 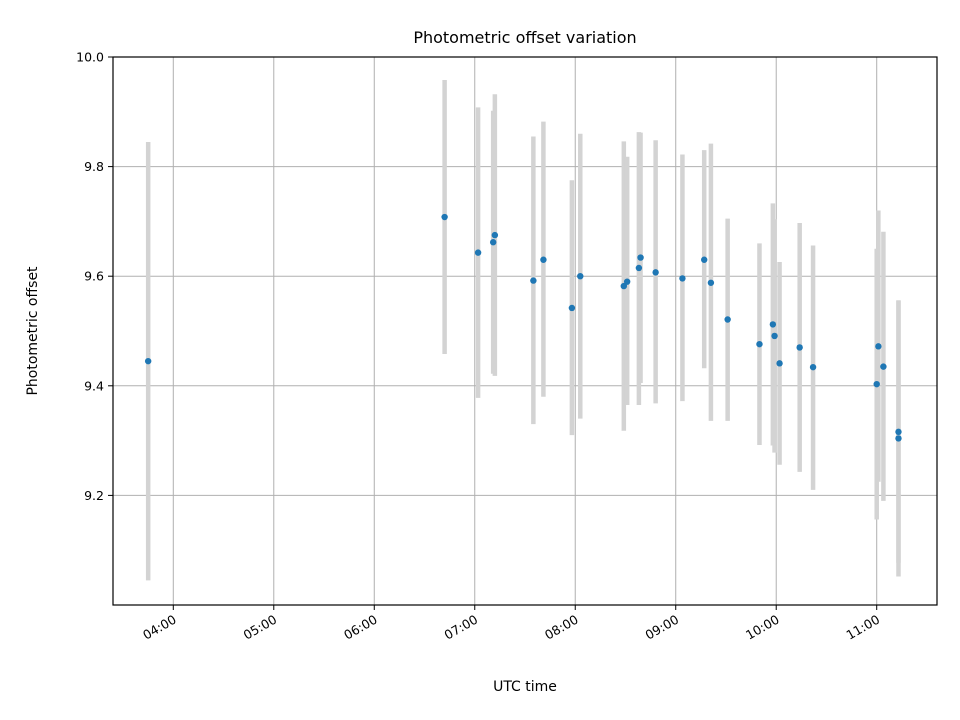 What do you see at coordinates (94, 385) in the screenshot?
I see `y-tick-label: 9.4` at bounding box center [94, 385].